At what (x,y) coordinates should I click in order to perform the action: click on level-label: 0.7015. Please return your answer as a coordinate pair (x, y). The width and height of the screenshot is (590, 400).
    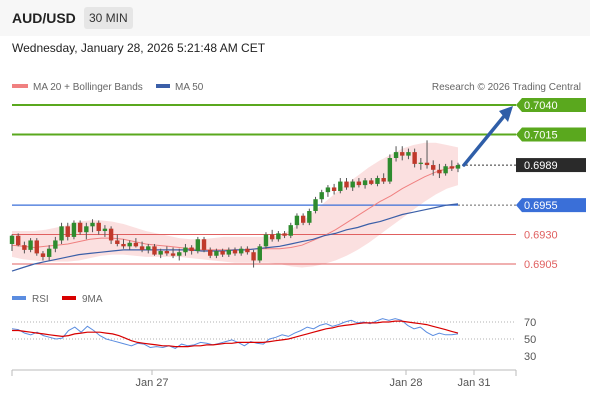
    Looking at the image, I should click on (541, 135).